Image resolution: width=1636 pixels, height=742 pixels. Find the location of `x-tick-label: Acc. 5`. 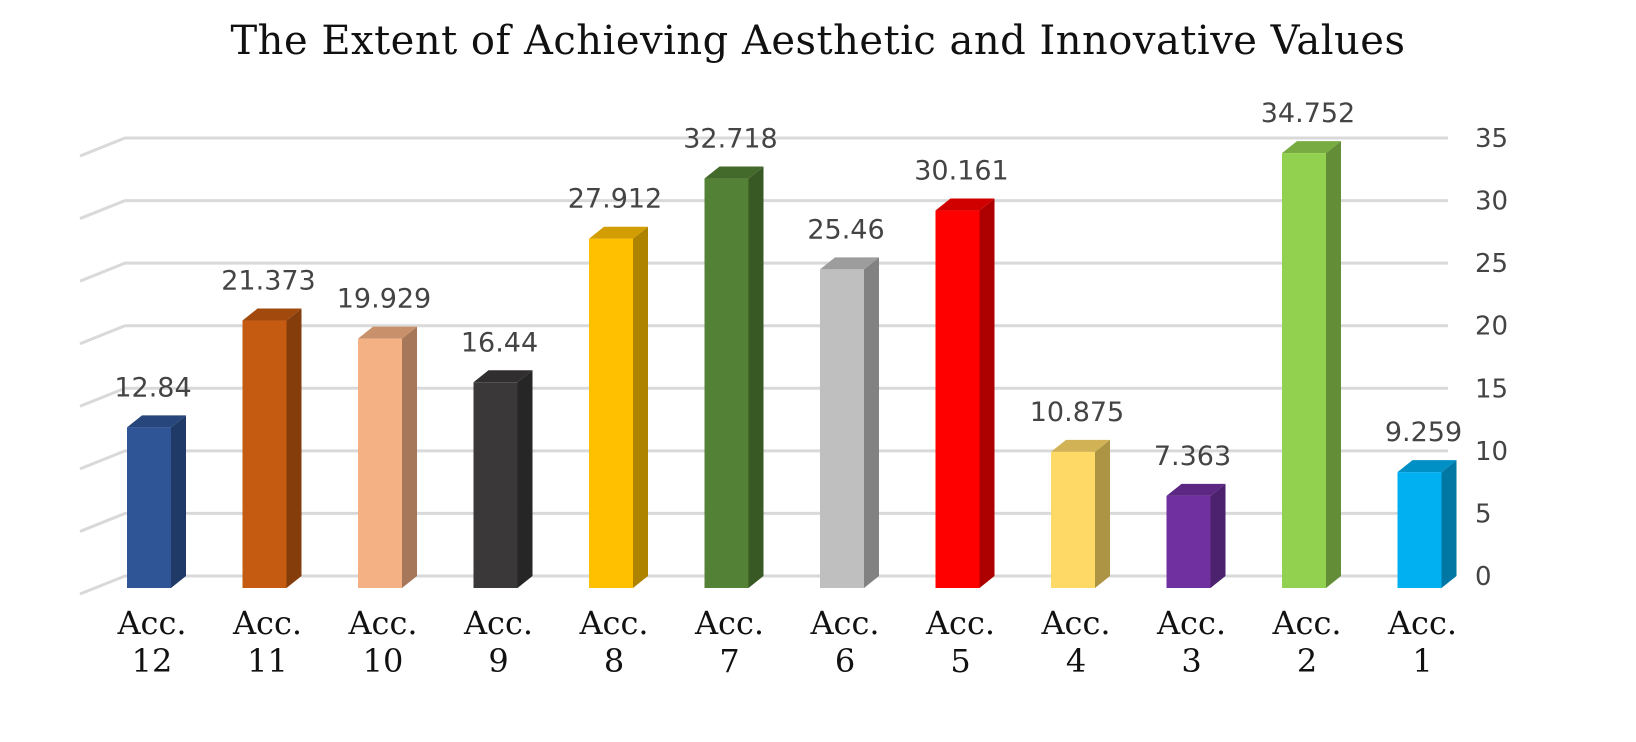

x-tick-label: Acc. 5 is located at coordinates (960, 642).